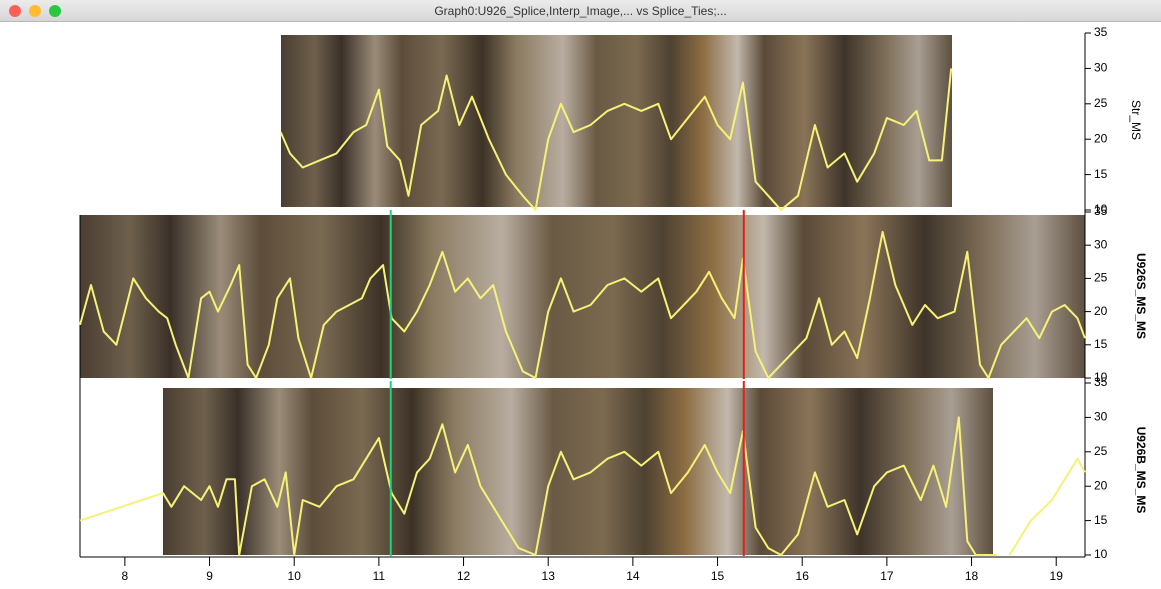  Describe the element at coordinates (972, 576) in the screenshot. I see `x-tick-label: 18` at that location.